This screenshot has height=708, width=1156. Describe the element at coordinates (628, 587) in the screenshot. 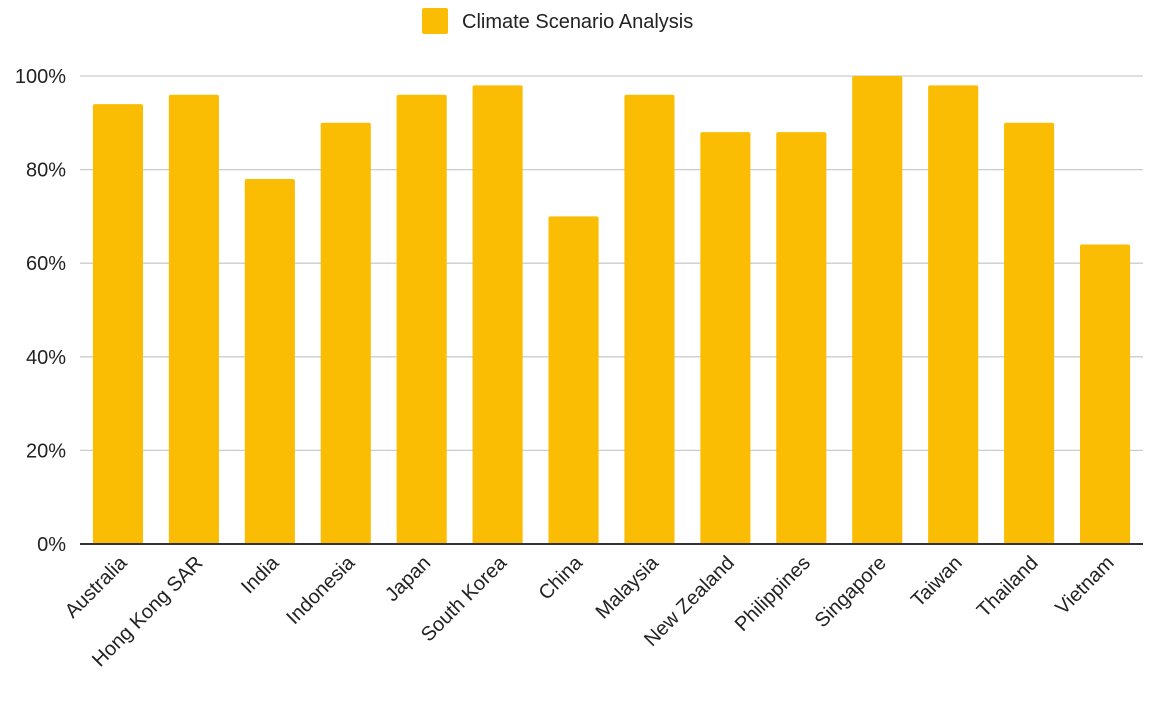

I see `x-tick-label: Malaysia` at that location.